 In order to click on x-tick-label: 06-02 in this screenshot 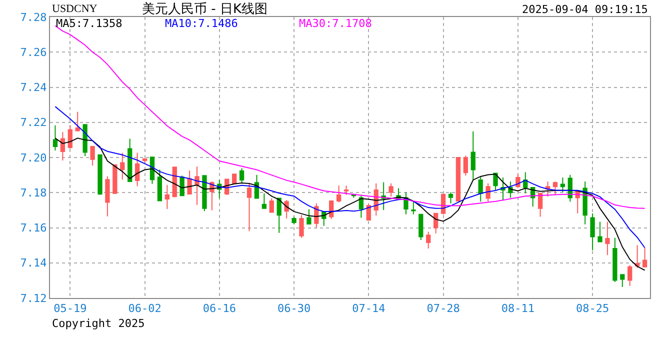, I will do `click(145, 309)`.